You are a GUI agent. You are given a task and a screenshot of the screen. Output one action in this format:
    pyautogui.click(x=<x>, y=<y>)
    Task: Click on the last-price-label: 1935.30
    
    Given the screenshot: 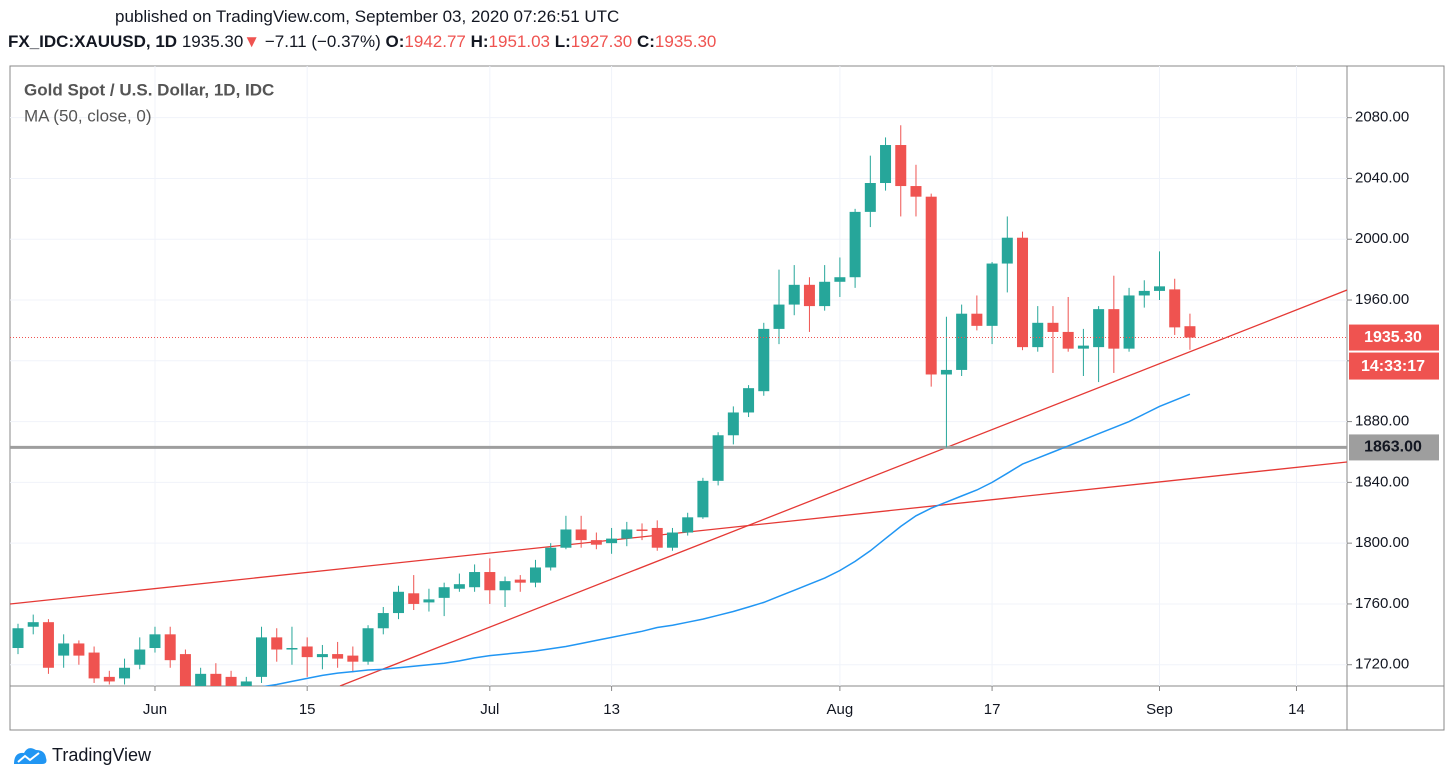 What is the action you would take?
    pyautogui.click(x=1393, y=337)
    